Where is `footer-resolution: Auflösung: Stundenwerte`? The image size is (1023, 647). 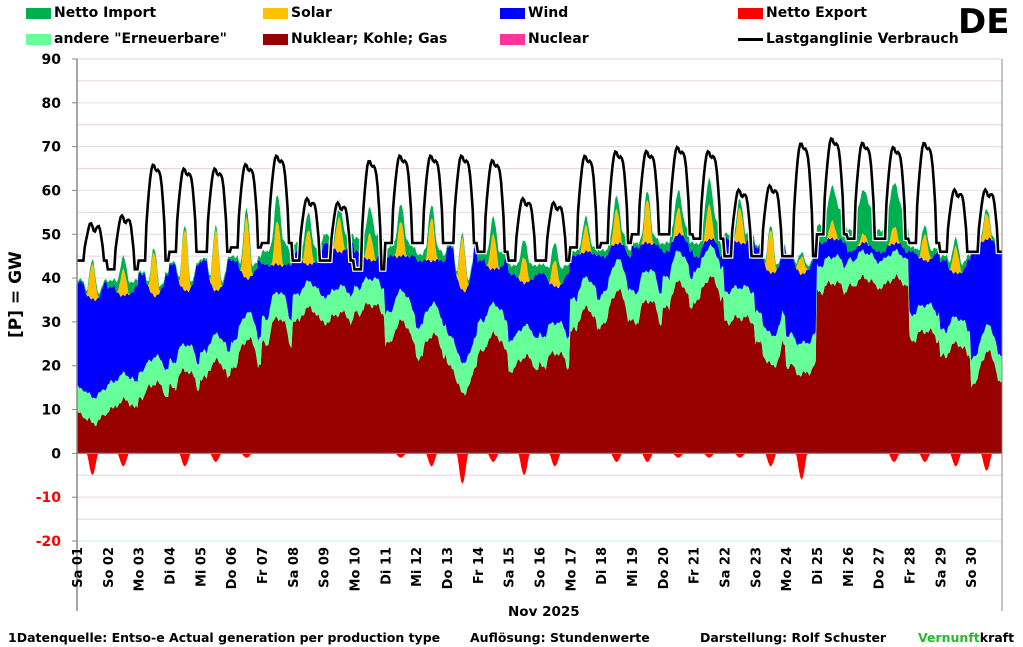
footer-resolution: Auflösung: Stundenwerte is located at coordinates (560, 637).